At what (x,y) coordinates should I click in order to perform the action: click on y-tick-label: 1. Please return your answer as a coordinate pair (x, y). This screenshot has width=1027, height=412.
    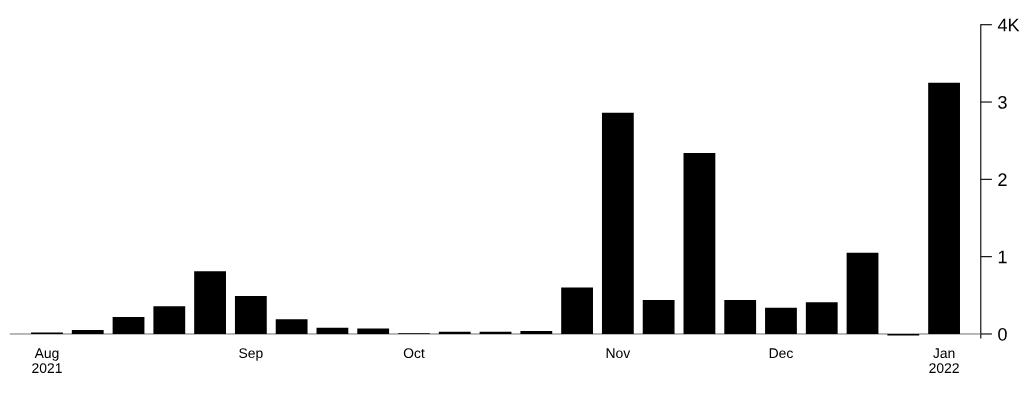
    Looking at the image, I should click on (1002, 257).